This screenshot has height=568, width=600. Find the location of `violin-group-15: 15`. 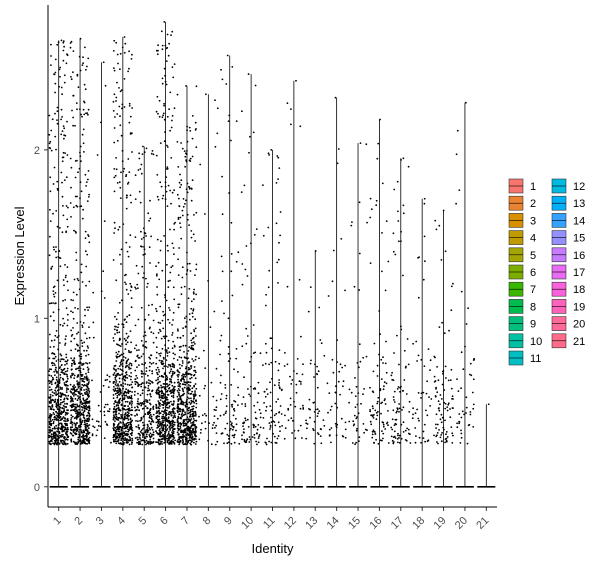

violin-group-15: 15 is located at coordinates (357, 337).